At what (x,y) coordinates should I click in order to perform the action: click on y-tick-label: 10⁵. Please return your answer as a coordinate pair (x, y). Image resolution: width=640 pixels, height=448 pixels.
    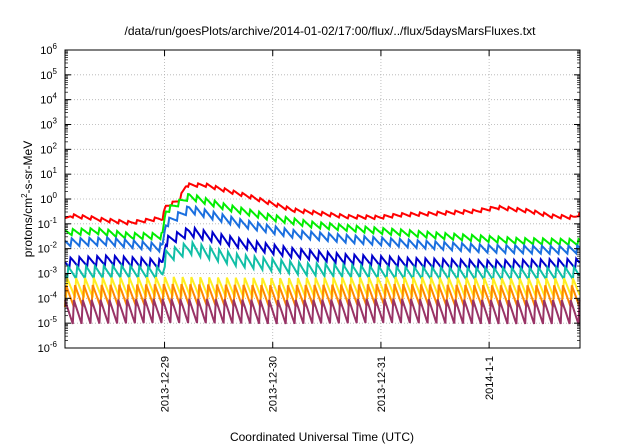
    Looking at the image, I should click on (48, 74).